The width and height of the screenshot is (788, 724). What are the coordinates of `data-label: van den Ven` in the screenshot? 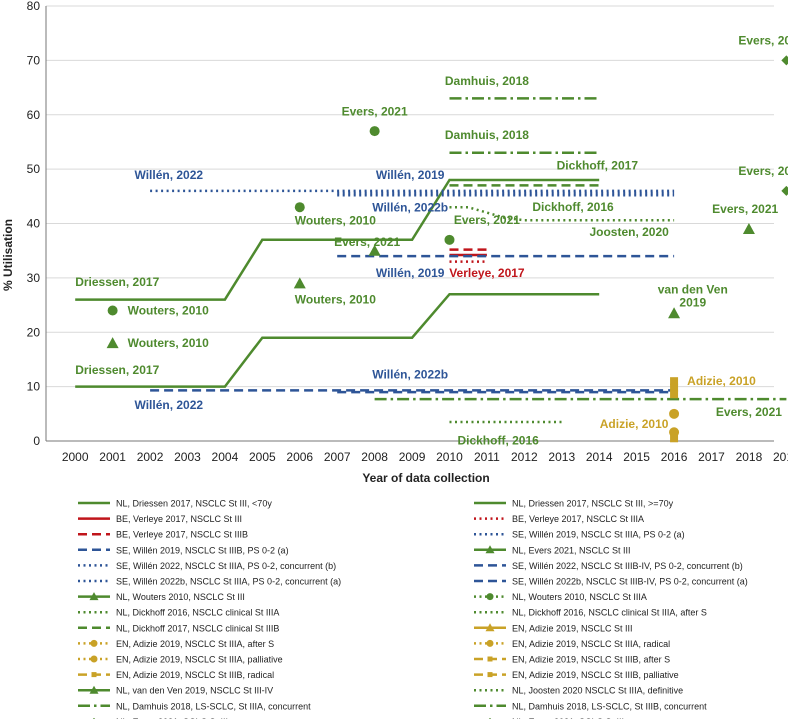 It's located at (693, 290).